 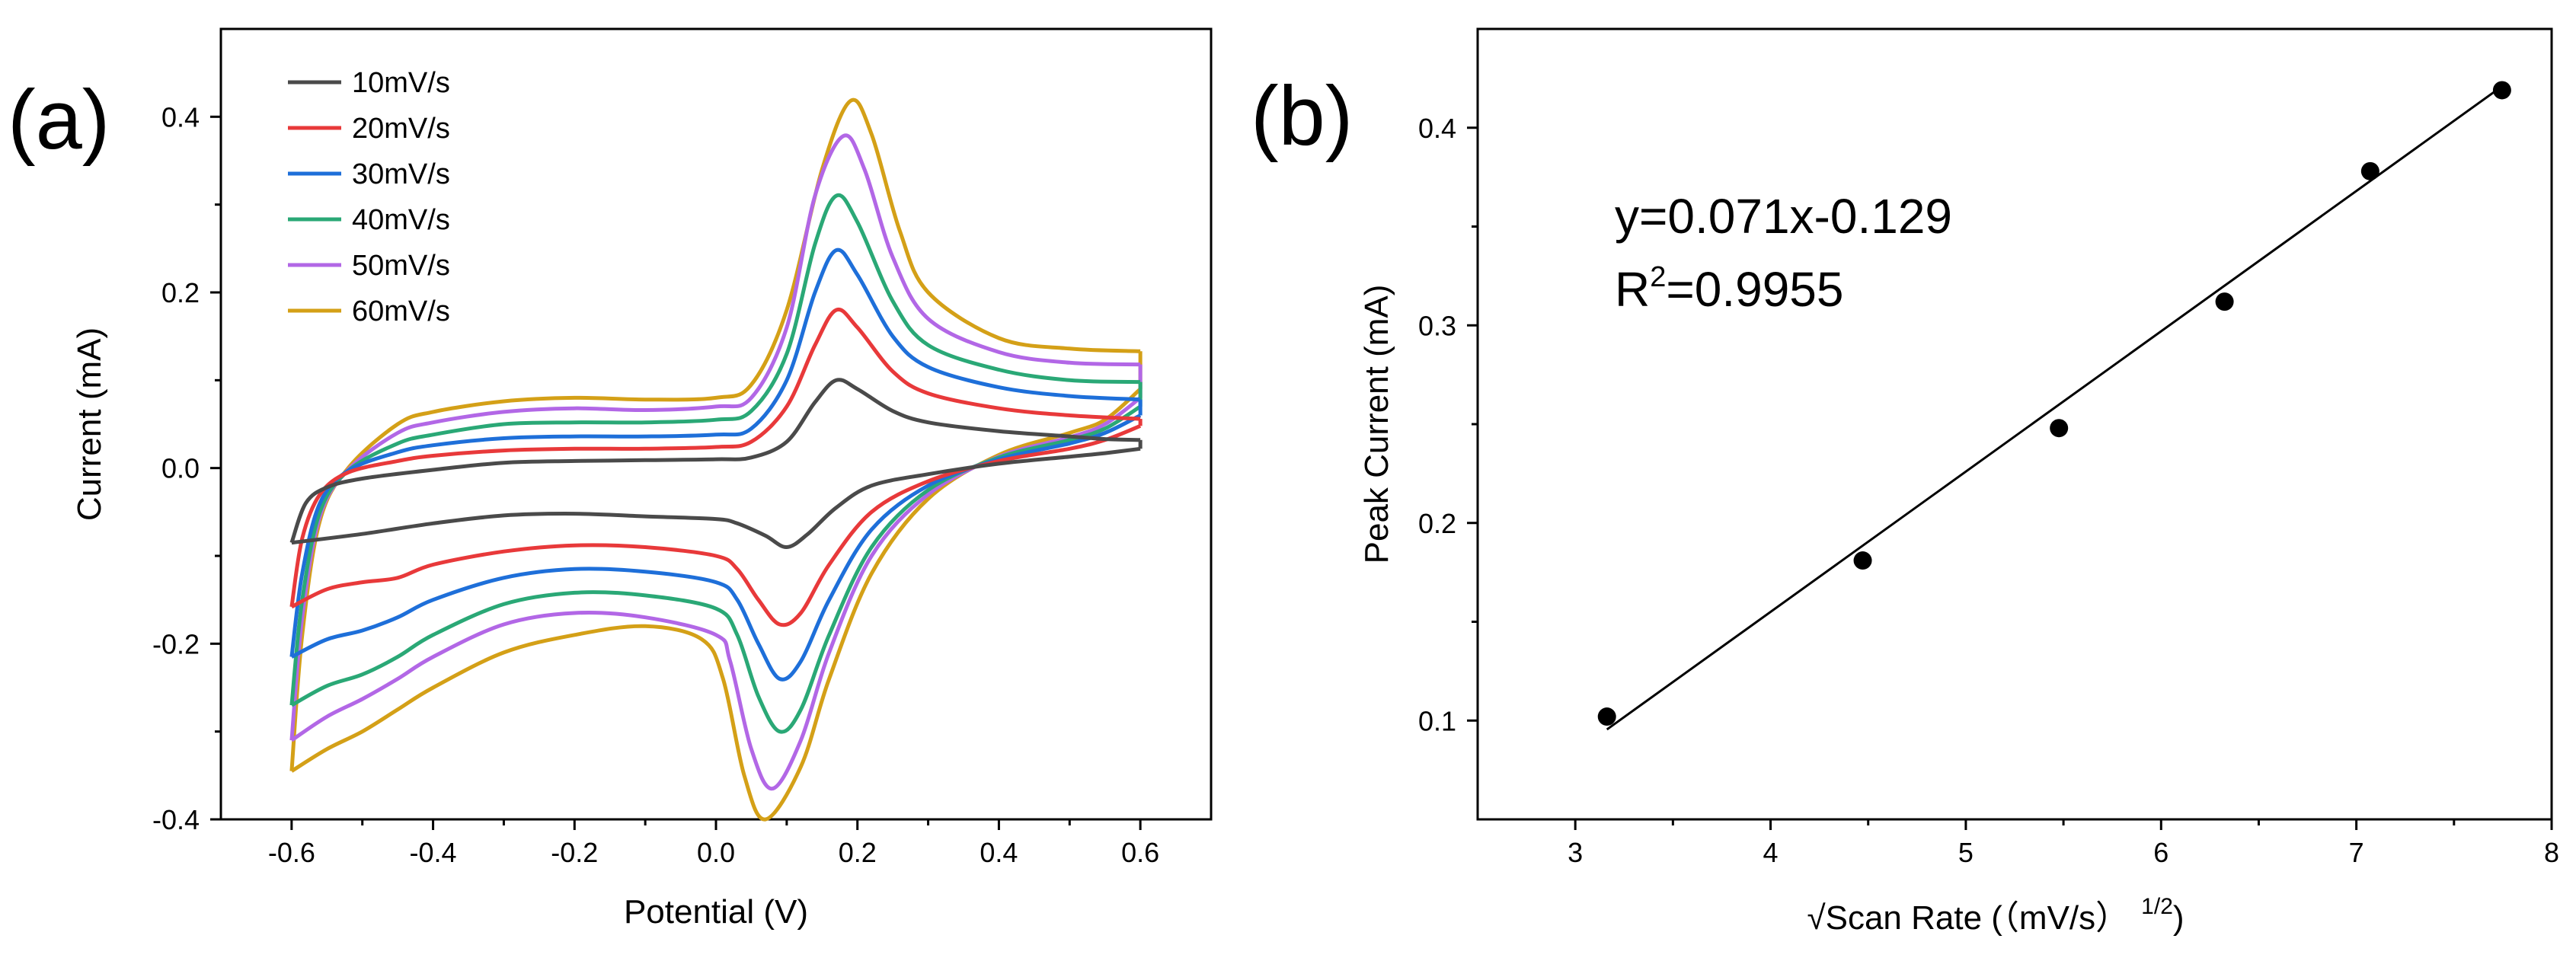 What do you see at coordinates (401, 220) in the screenshot?
I see `legend-label-40mv-s: 40mV/s` at bounding box center [401, 220].